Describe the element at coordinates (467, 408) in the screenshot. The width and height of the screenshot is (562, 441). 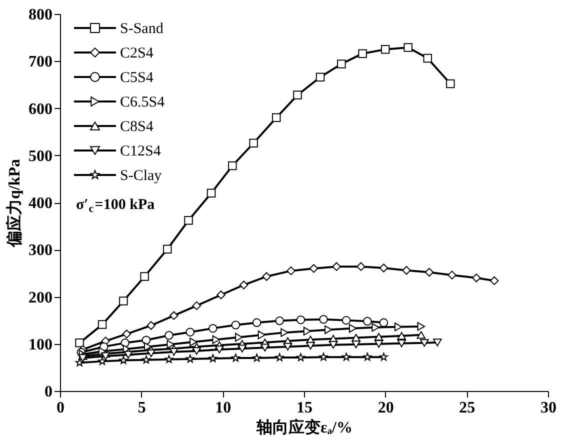
I see `x-tick-label: 25` at that location.